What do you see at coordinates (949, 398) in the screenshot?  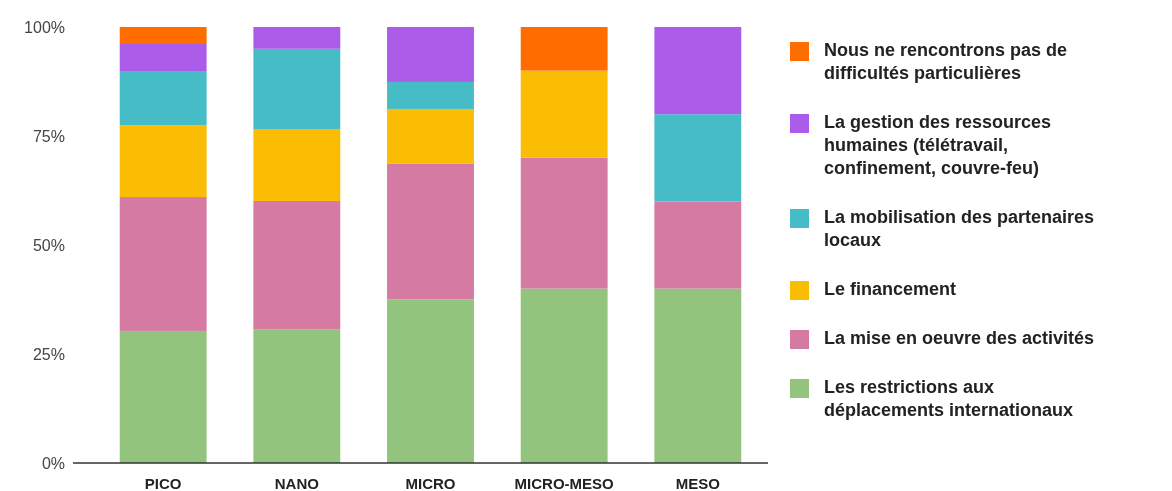 I see `legend-label: Les restrictions aux déplacements internationaux` at bounding box center [949, 398].